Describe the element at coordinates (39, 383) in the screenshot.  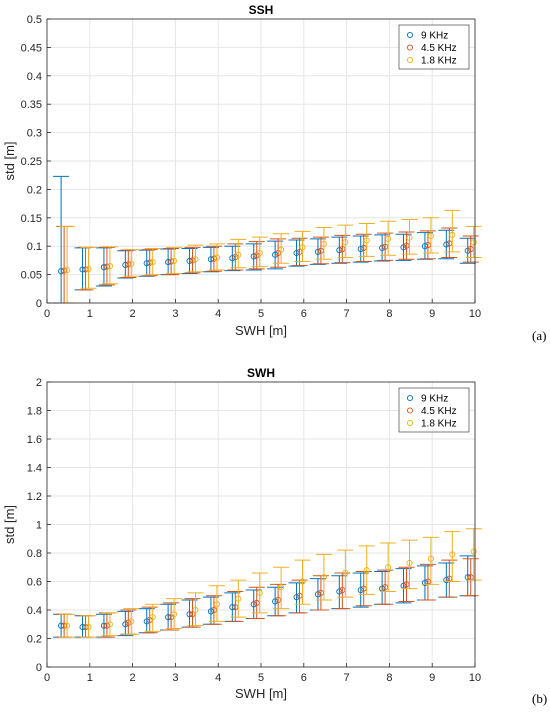
I see `y-tick-label: 2` at that location.